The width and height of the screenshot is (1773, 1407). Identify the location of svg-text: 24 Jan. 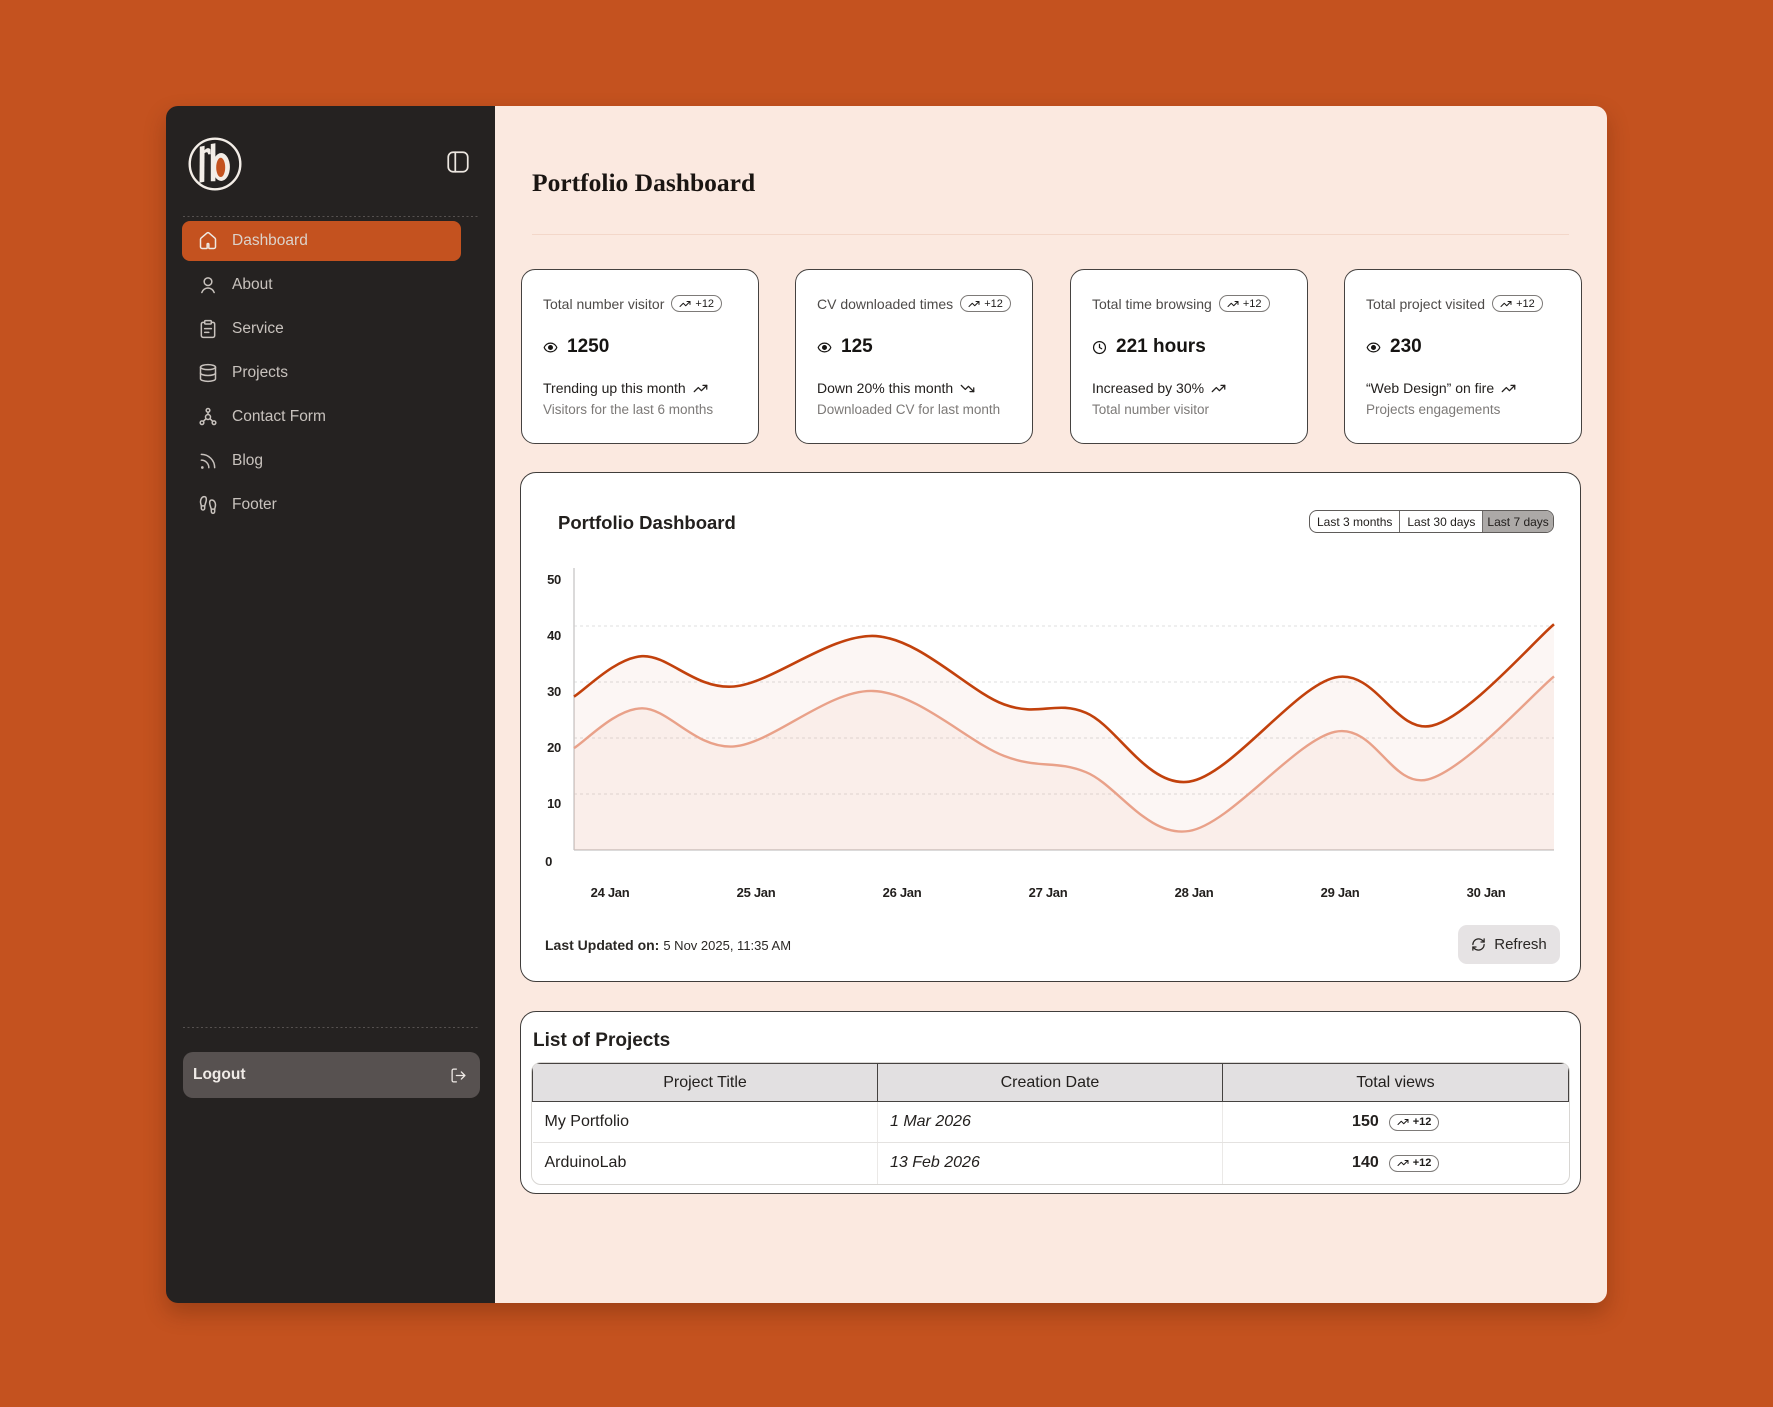
(610, 892).